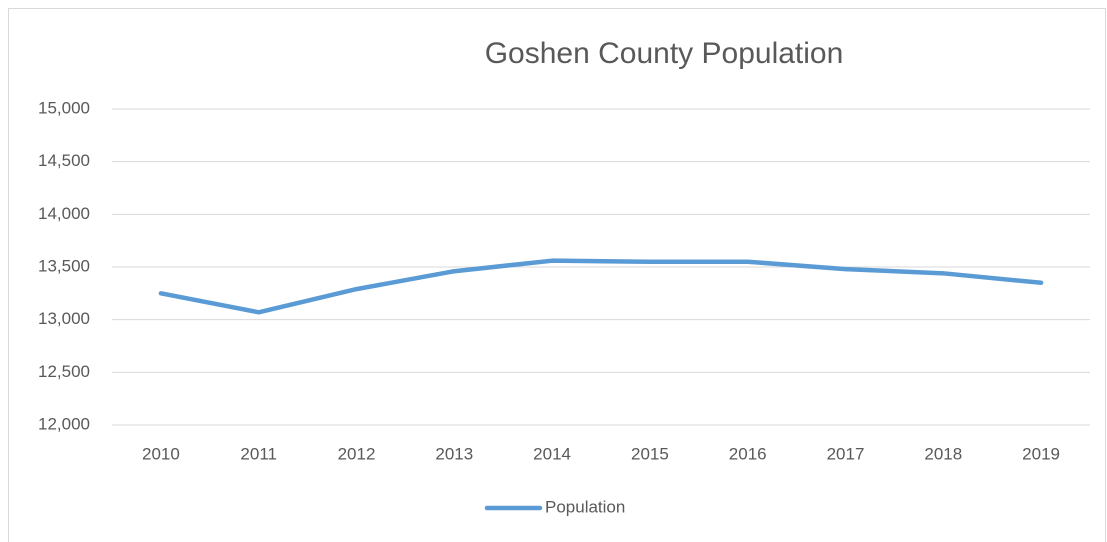 The image size is (1107, 542). I want to click on x-tick-label: 2014, so click(552, 453).